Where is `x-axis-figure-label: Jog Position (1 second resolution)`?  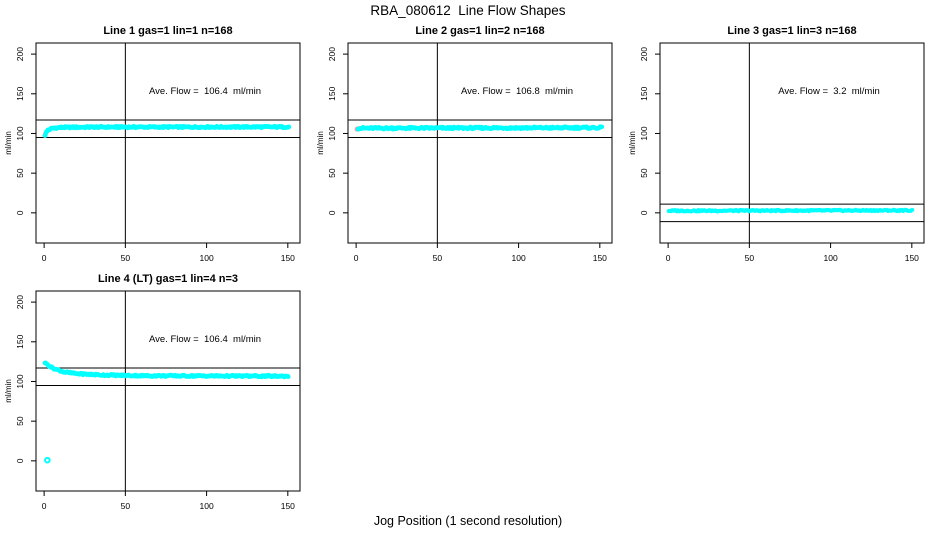 x-axis-figure-label: Jog Position (1 second resolution) is located at coordinates (468, 521).